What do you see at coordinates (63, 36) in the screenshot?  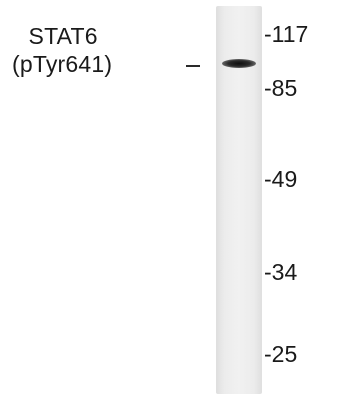 I see `target-protein-name: STAT6` at bounding box center [63, 36].